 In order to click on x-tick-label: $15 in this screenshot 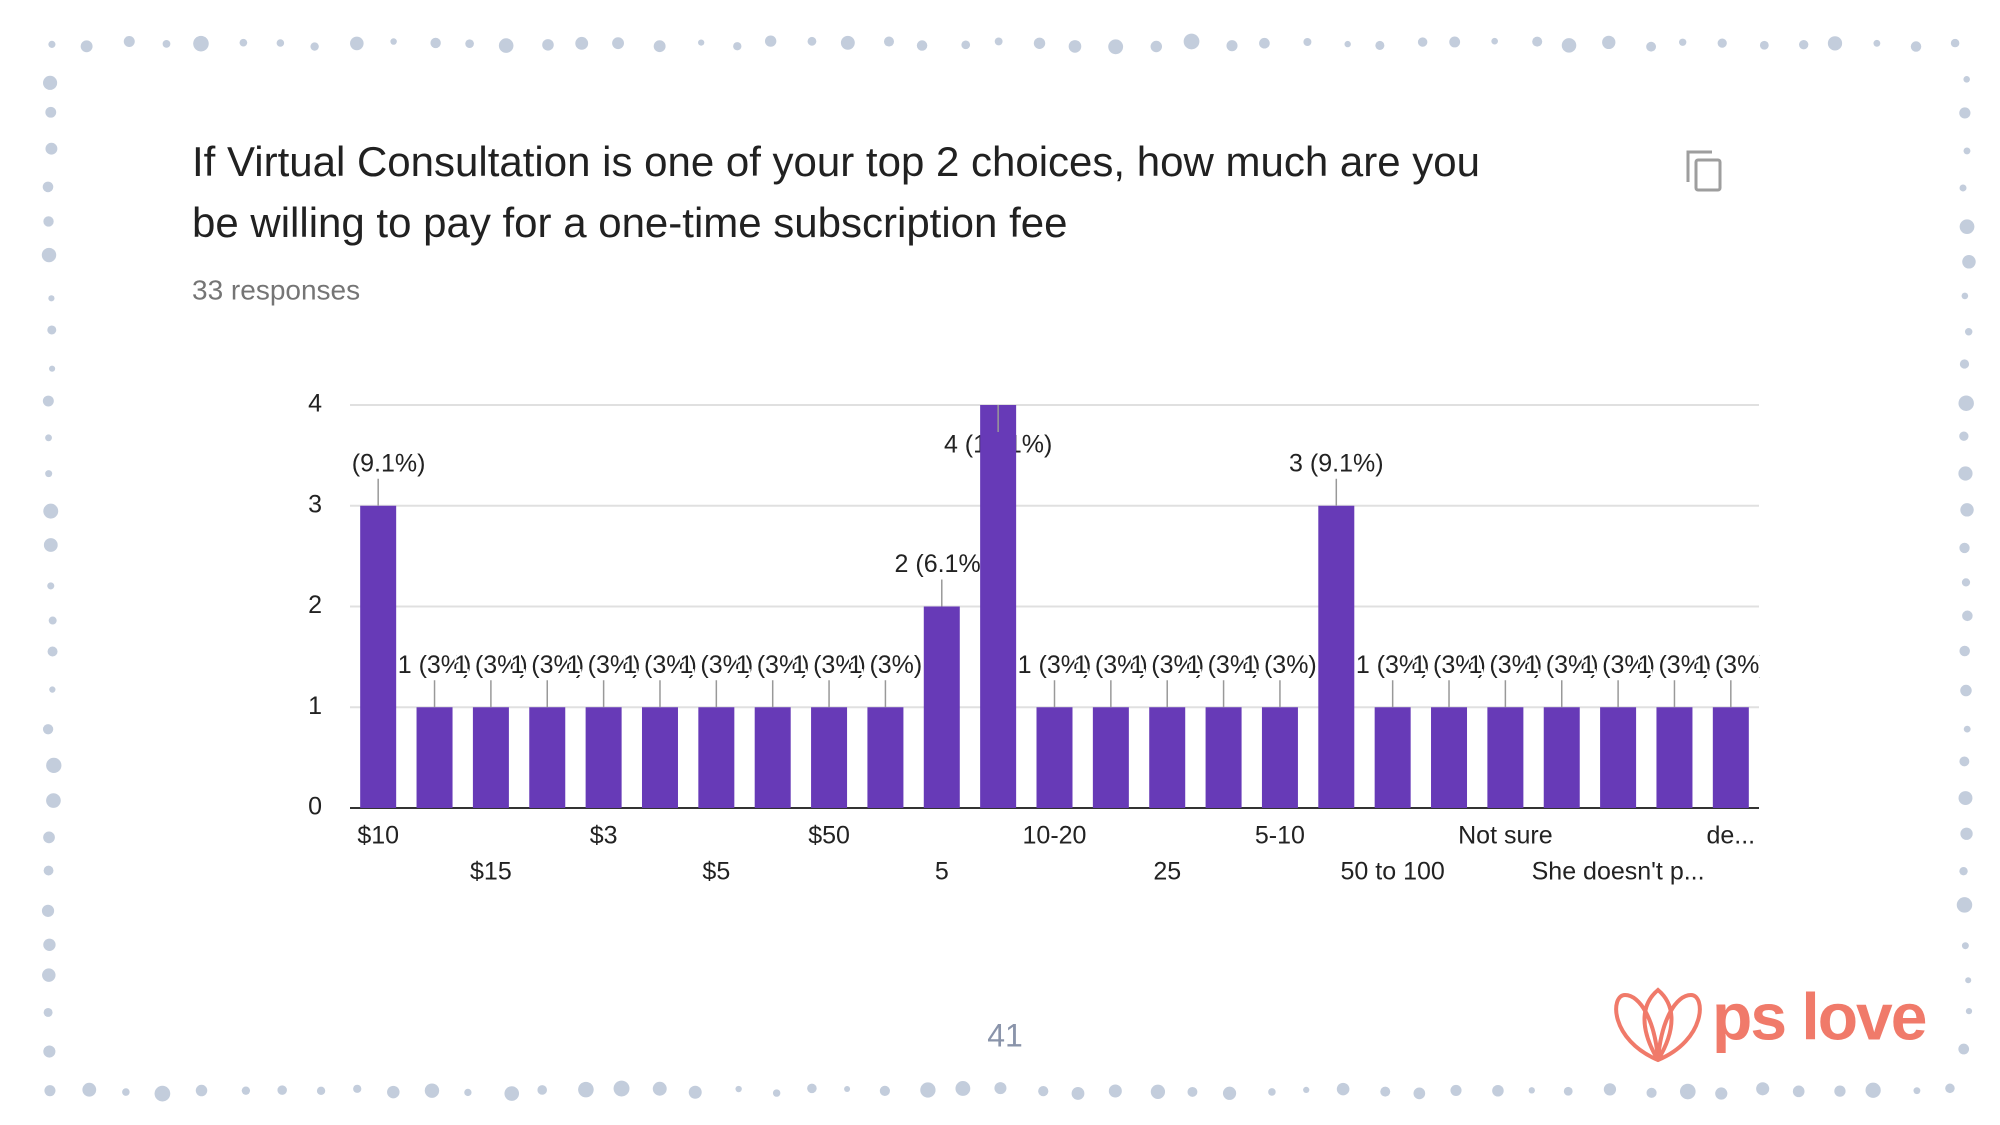, I will do `click(491, 872)`.